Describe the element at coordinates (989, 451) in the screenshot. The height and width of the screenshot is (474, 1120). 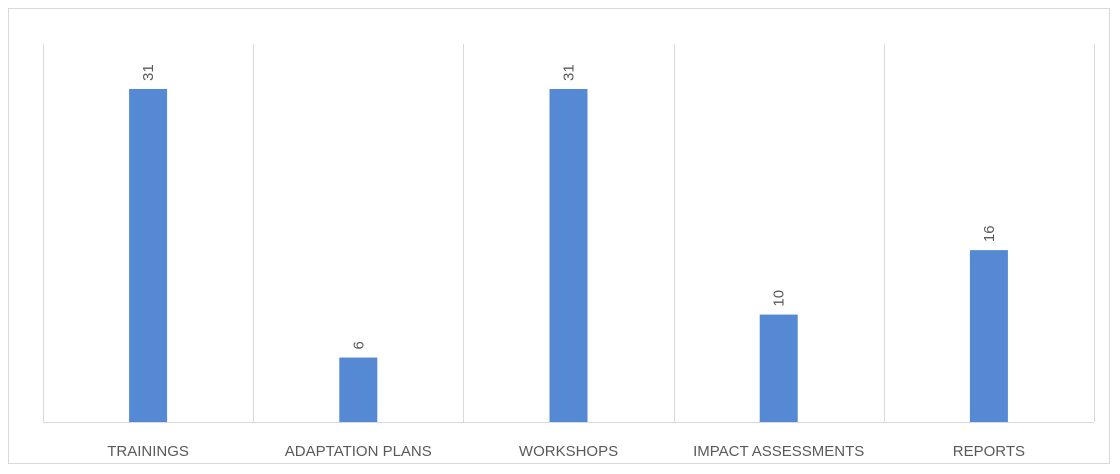
I see `category-label: REPORTS` at that location.